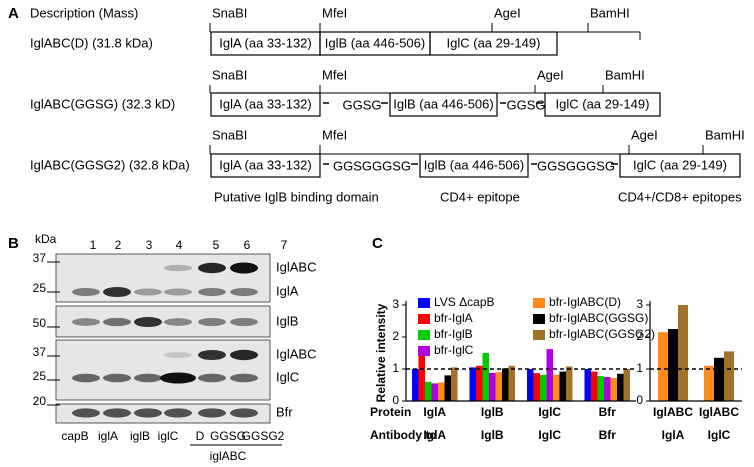 The height and width of the screenshot is (467, 754). What do you see at coordinates (549, 412) in the screenshot?
I see `category-label: IglC` at bounding box center [549, 412].